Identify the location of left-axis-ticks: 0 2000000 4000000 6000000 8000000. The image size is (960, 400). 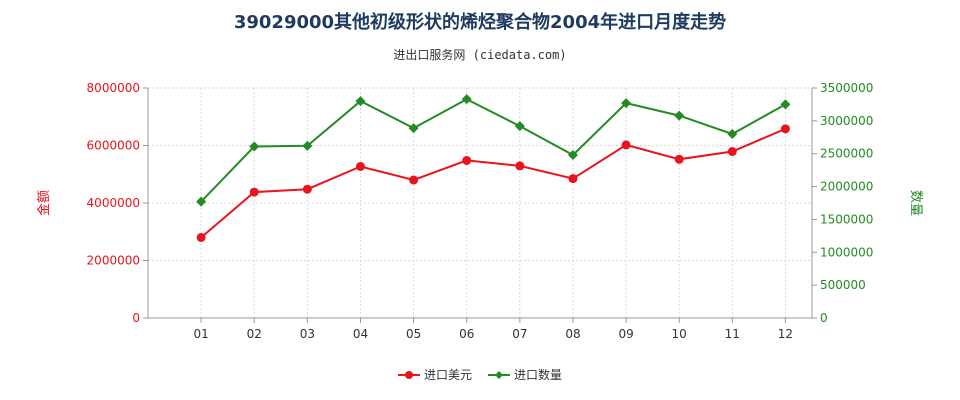
(117, 203).